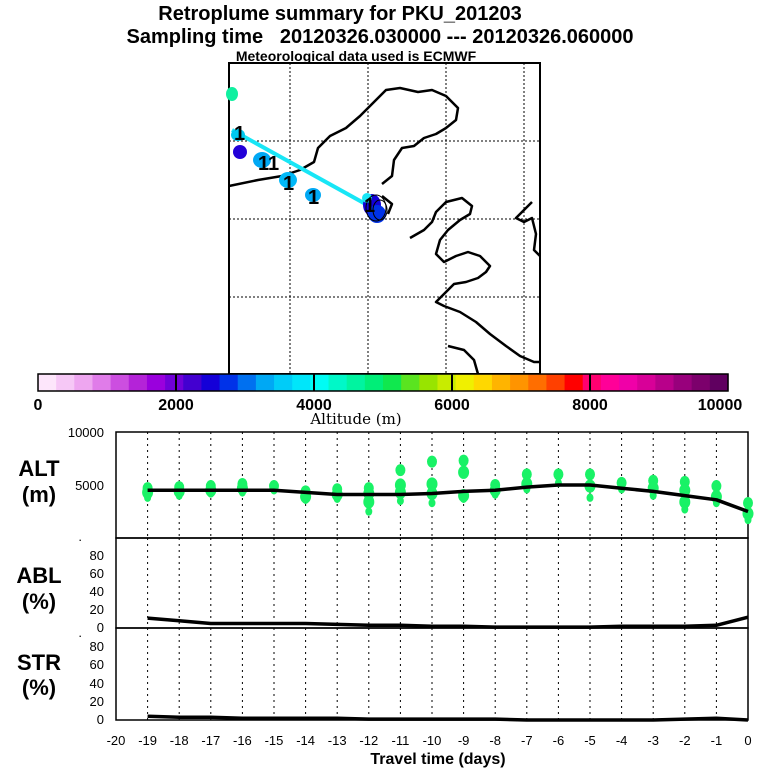 Image resolution: width=768 pixels, height=768 pixels. What do you see at coordinates (97, 646) in the screenshot?
I see `str-ytick-label: 80` at bounding box center [97, 646].